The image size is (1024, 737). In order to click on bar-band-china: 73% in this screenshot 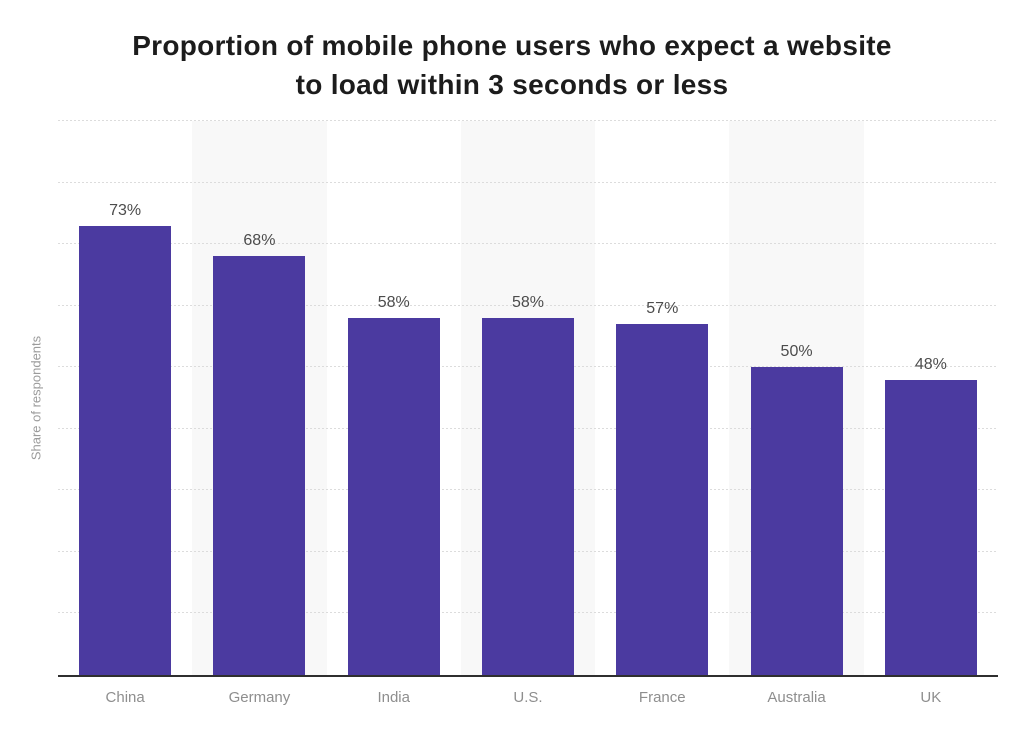, I will do `click(125, 398)`.